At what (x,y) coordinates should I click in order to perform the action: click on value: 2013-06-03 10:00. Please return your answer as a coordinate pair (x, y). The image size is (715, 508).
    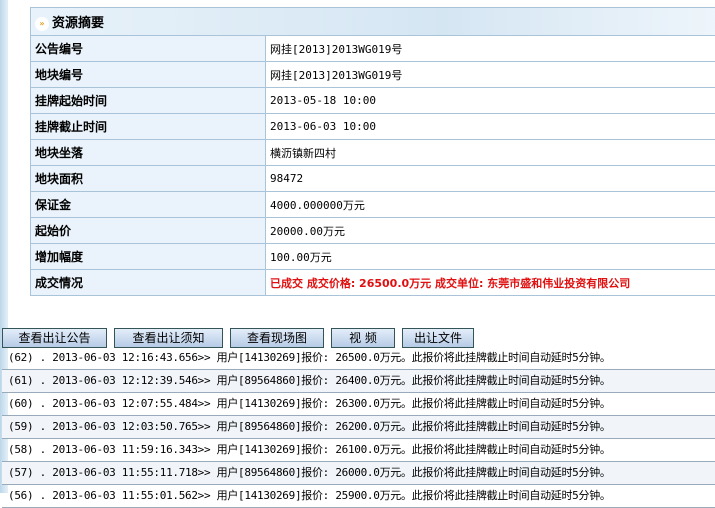
    Looking at the image, I should click on (490, 127).